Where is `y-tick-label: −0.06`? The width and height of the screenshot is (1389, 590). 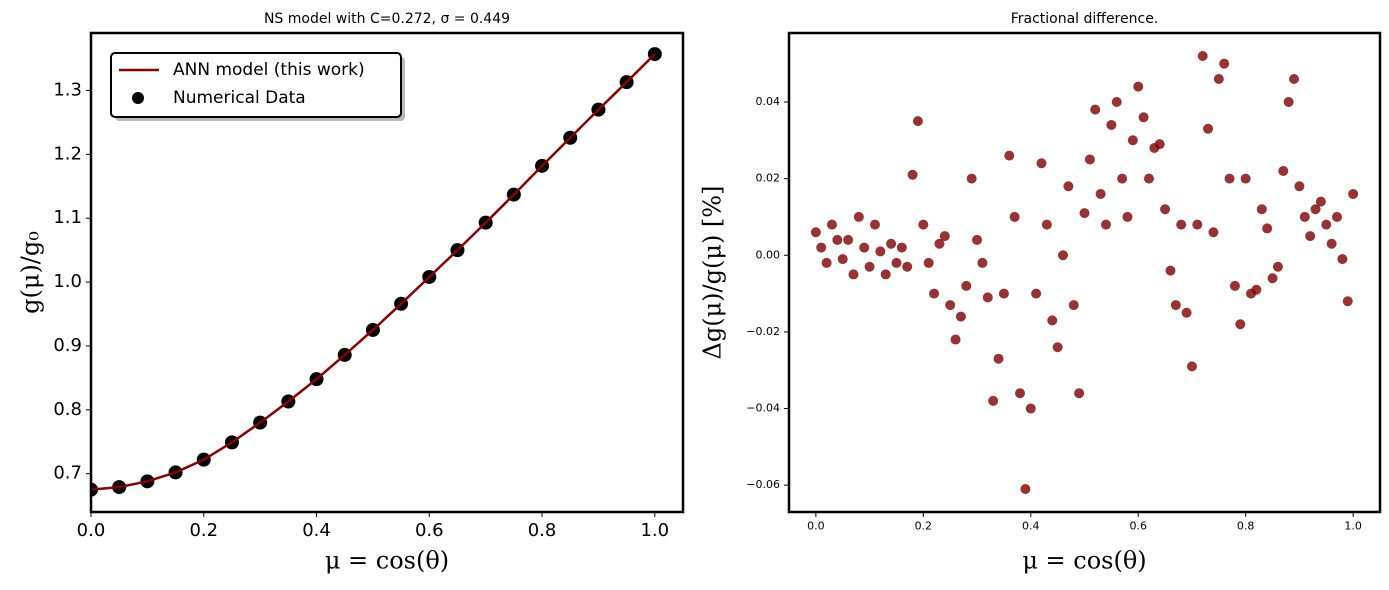
y-tick-label: −0.06 is located at coordinates (763, 484).